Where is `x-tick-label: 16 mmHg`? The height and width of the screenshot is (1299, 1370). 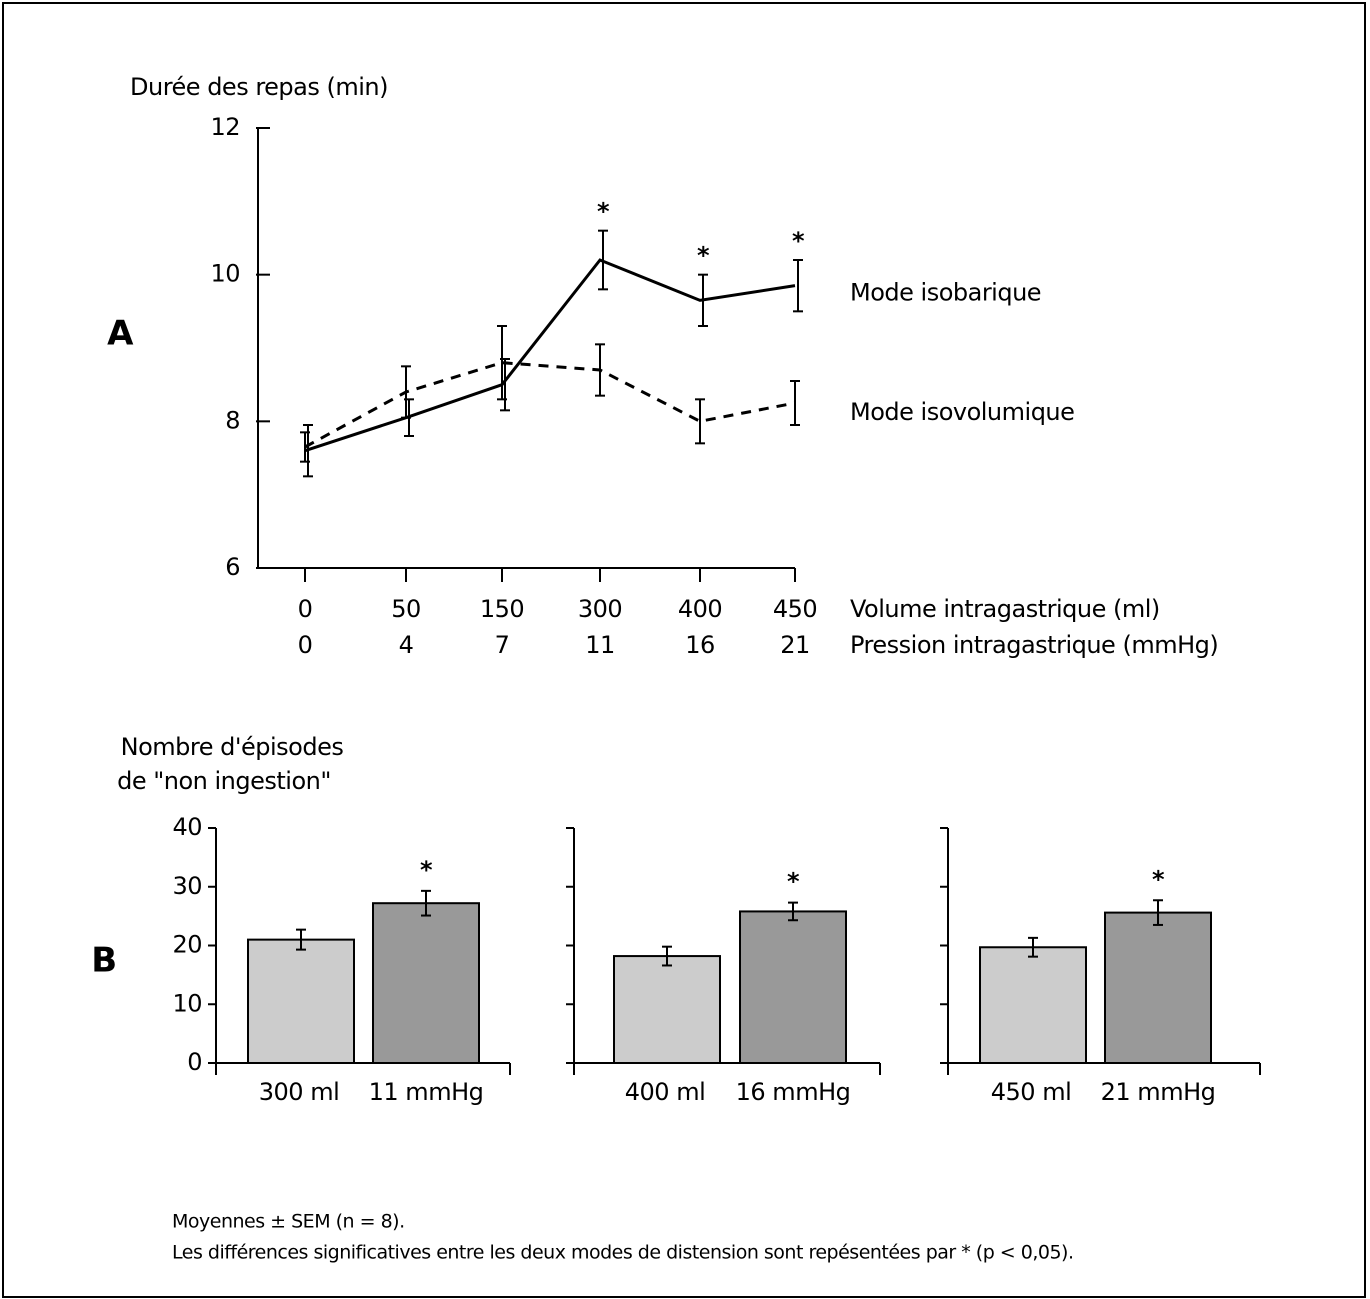
x-tick-label: 16 mmHg is located at coordinates (793, 1092).